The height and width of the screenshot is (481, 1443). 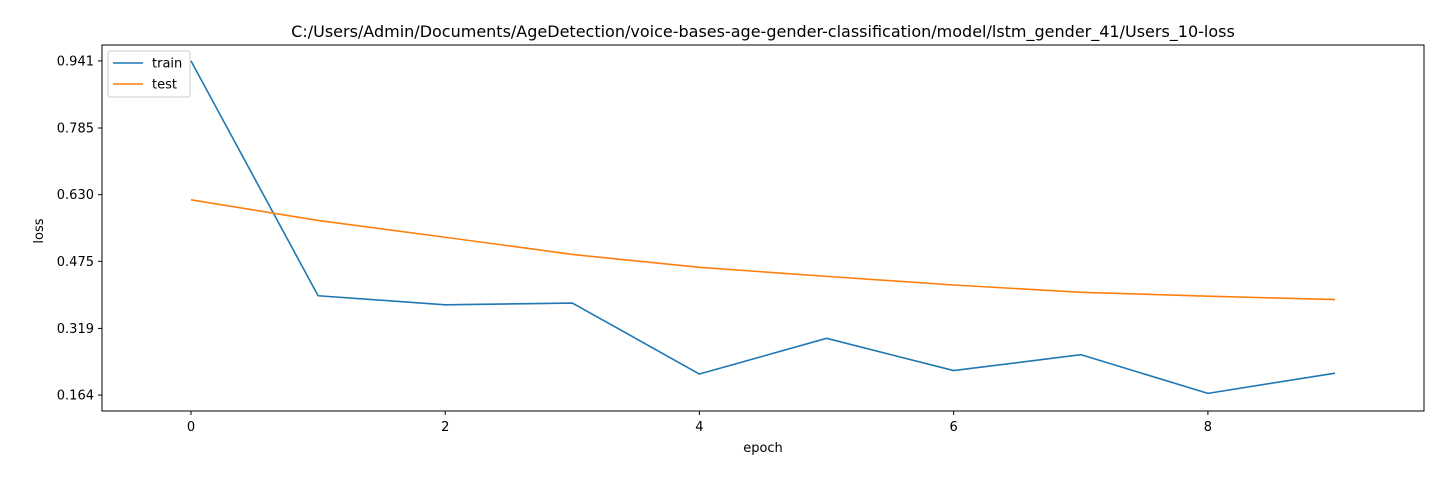 I want to click on y-tick-label: 0.164, so click(x=75, y=396).